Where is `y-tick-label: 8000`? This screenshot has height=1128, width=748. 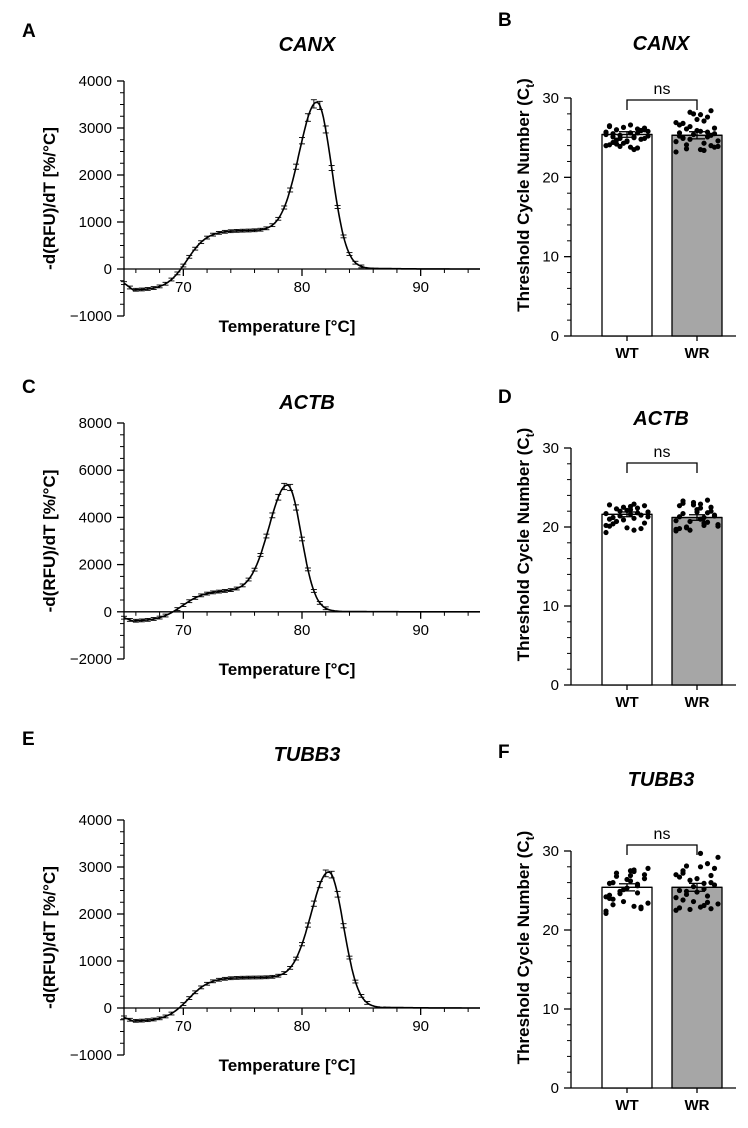 y-tick-label: 8000 is located at coordinates (95, 423).